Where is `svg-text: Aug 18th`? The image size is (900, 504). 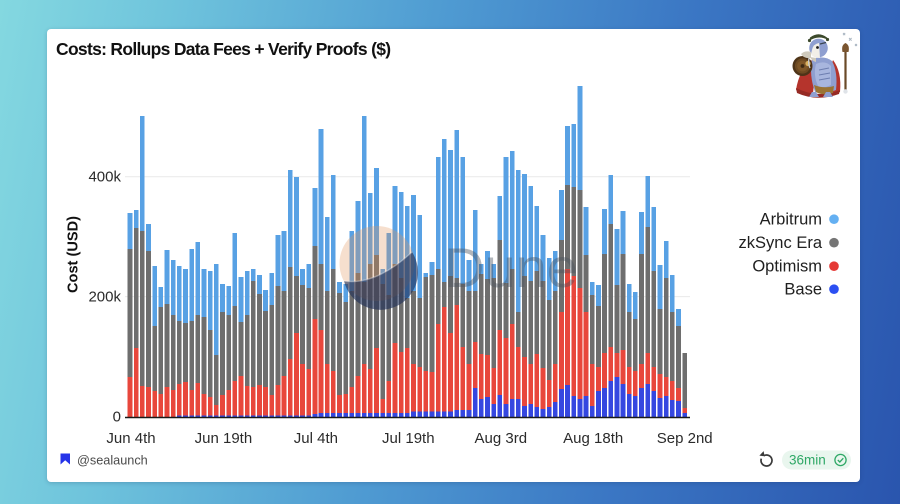 svg-text: Aug 18th is located at coordinates (593, 438).